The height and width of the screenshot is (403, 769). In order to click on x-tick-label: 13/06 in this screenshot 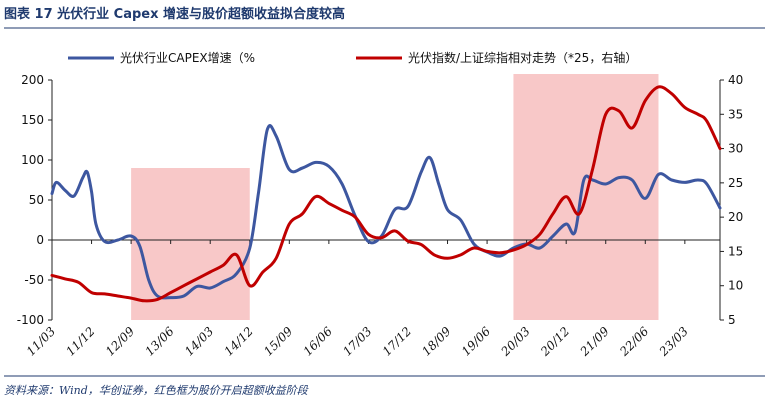, I will do `click(159, 341)`.